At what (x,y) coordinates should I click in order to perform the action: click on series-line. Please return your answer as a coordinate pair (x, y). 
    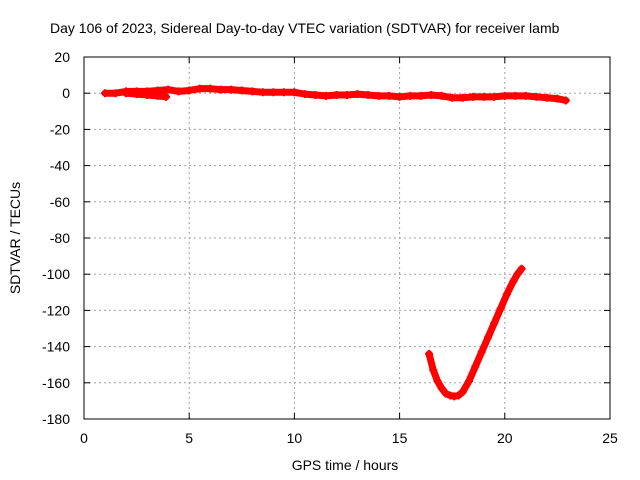
    Looking at the image, I should click on (475, 332).